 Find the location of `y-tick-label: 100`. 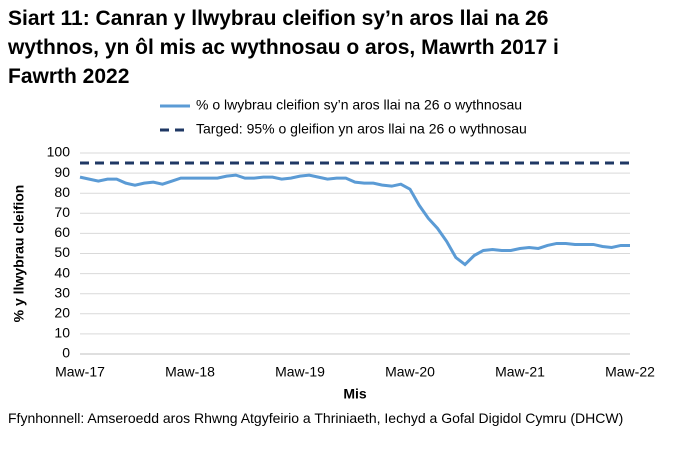

y-tick-label: 100 is located at coordinates (59, 152).